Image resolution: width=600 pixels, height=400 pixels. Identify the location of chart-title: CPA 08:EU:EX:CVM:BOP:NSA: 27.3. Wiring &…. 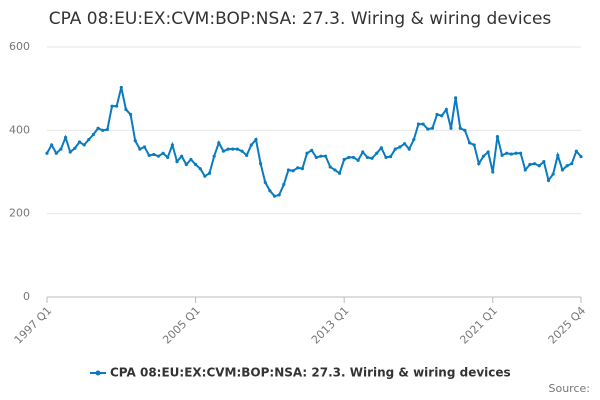
(300, 19).